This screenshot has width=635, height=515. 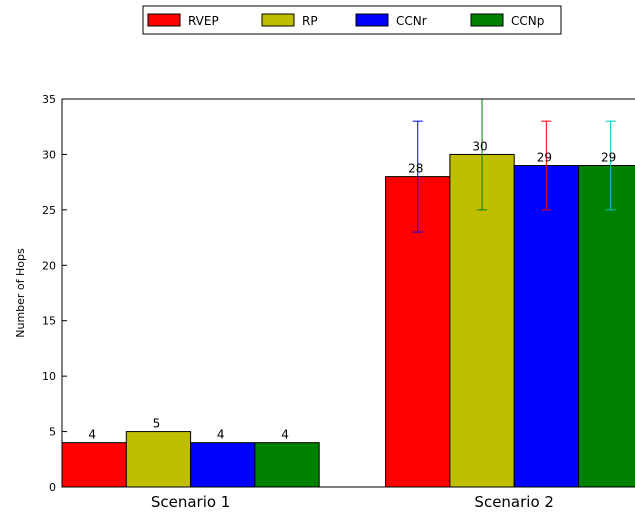 I want to click on y-tick-label: 20, so click(x=49, y=265).